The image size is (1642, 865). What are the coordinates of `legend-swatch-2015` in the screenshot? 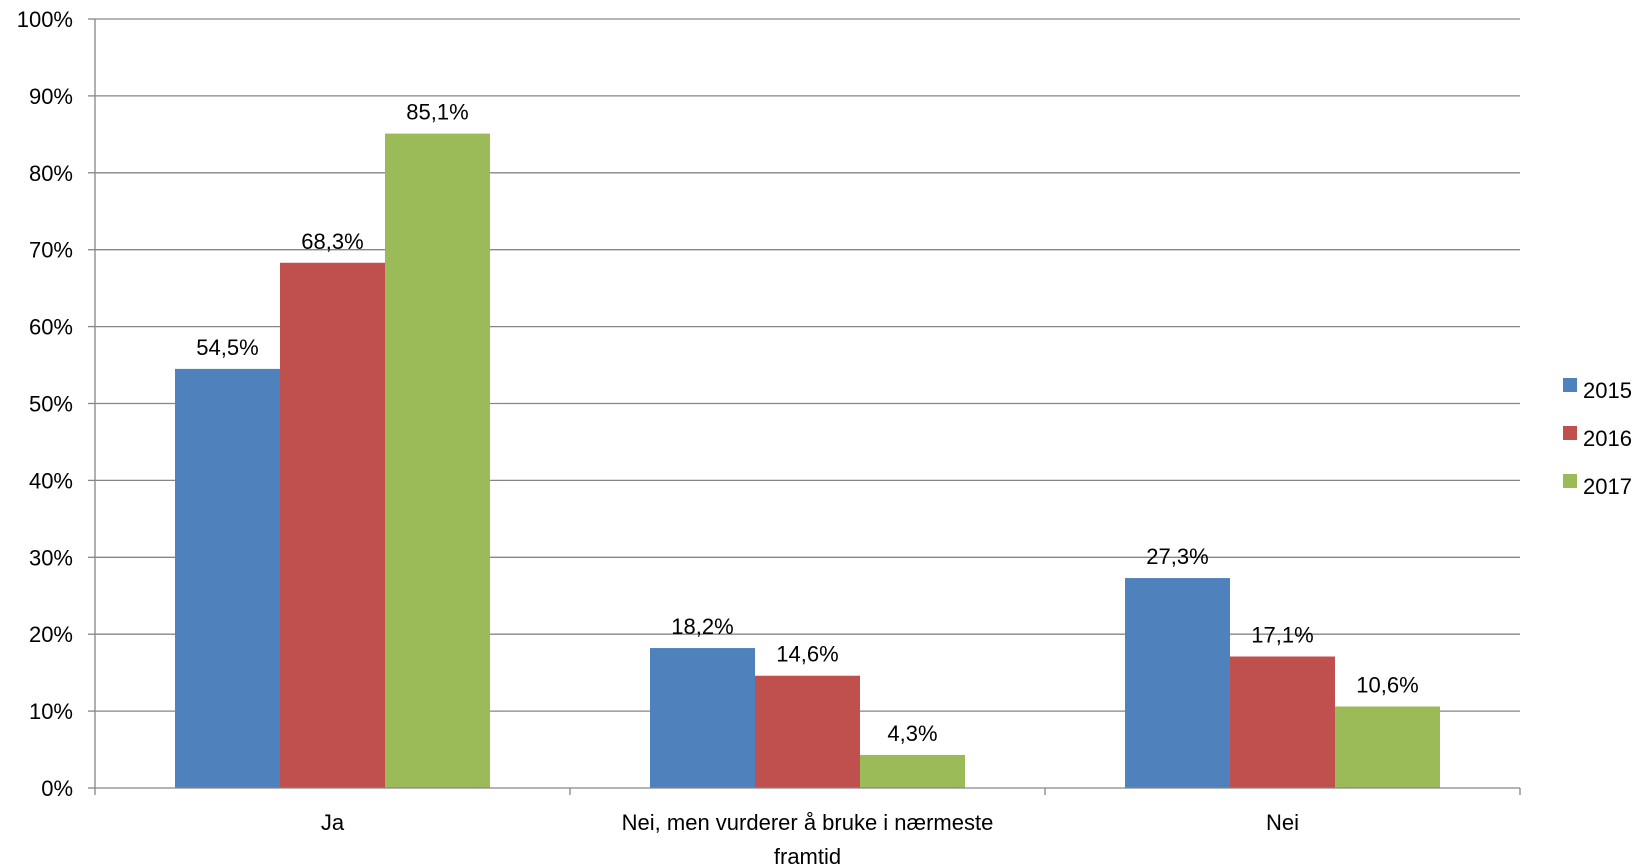 It's located at (1570, 385).